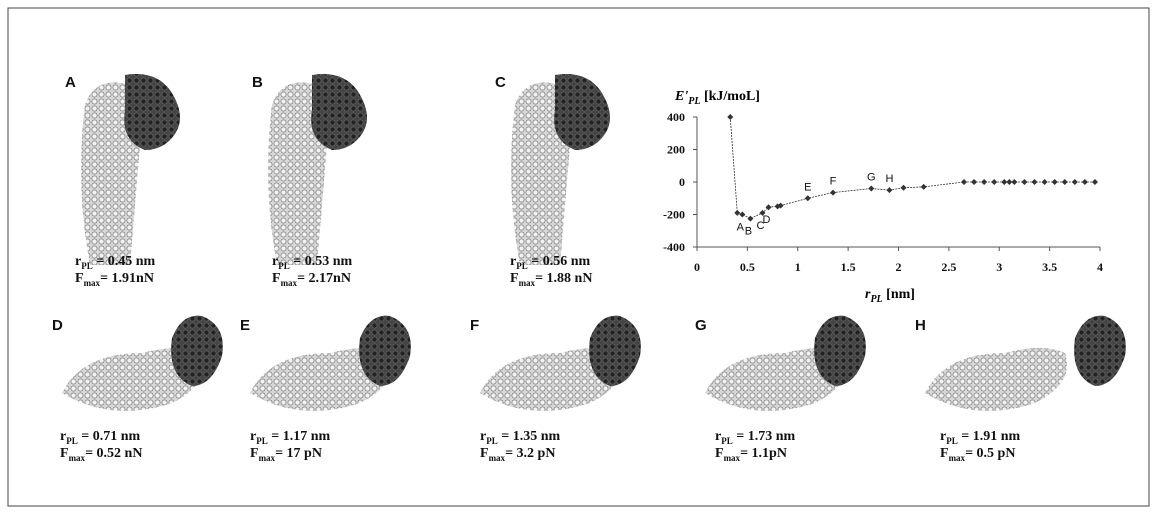 This screenshot has width=1157, height=515. What do you see at coordinates (741, 228) in the screenshot?
I see `point-label: A` at bounding box center [741, 228].